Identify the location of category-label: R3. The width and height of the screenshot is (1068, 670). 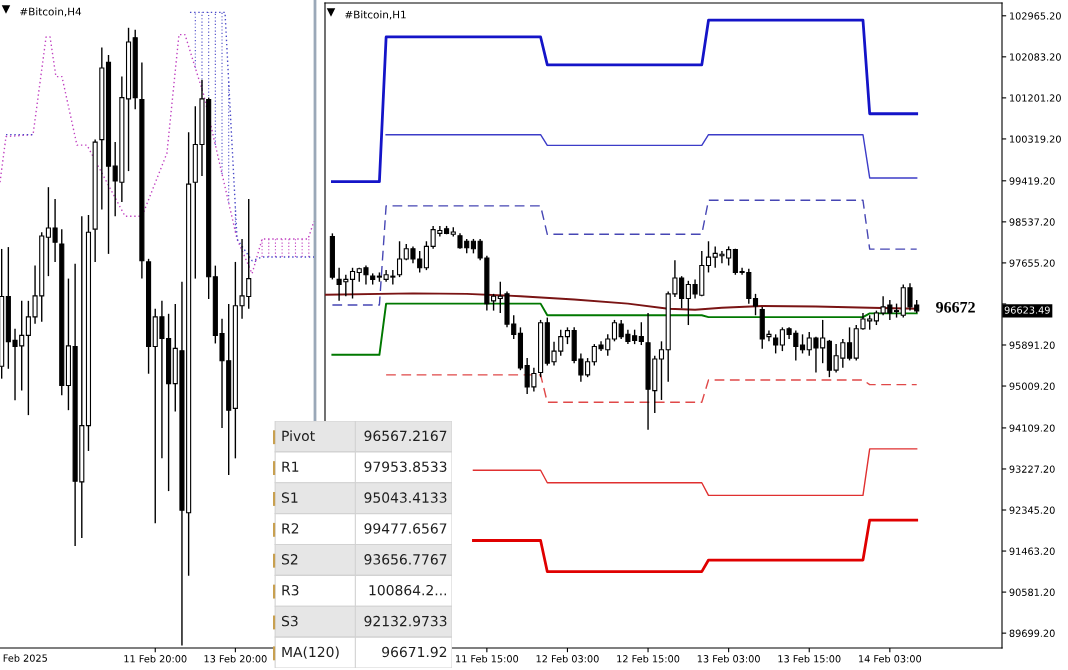
(290, 590).